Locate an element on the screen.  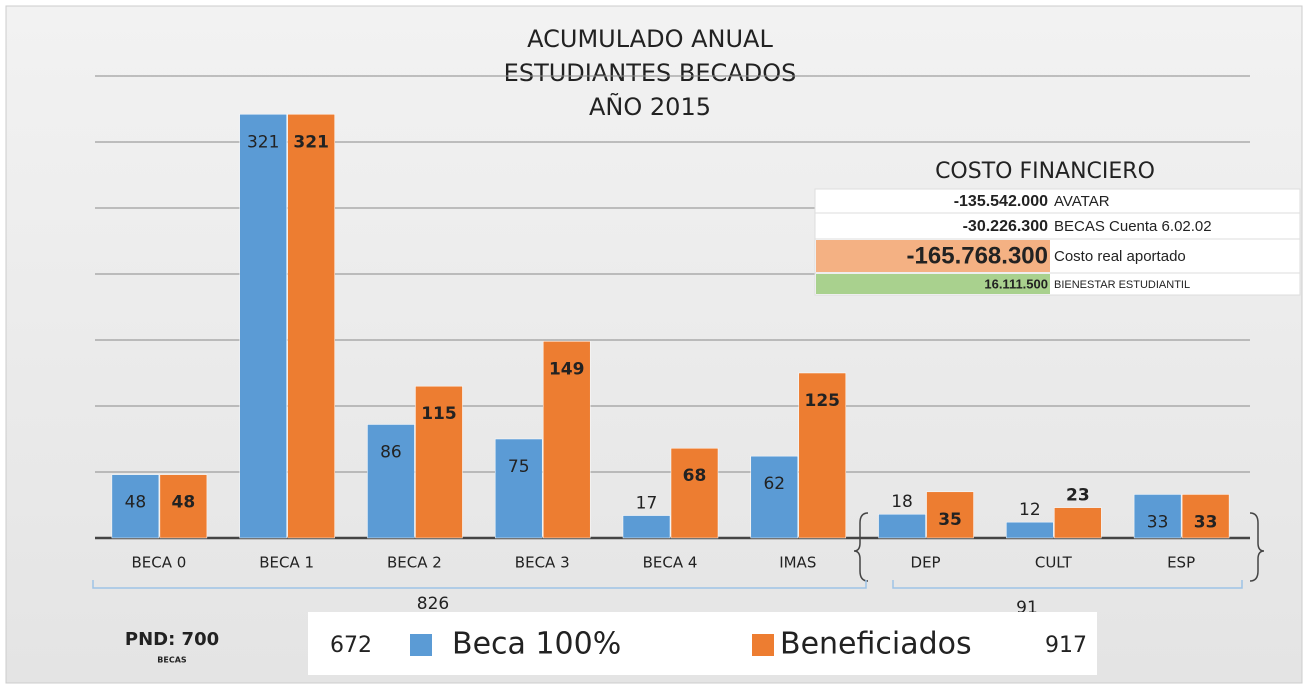
data-label: 35 is located at coordinates (950, 520).